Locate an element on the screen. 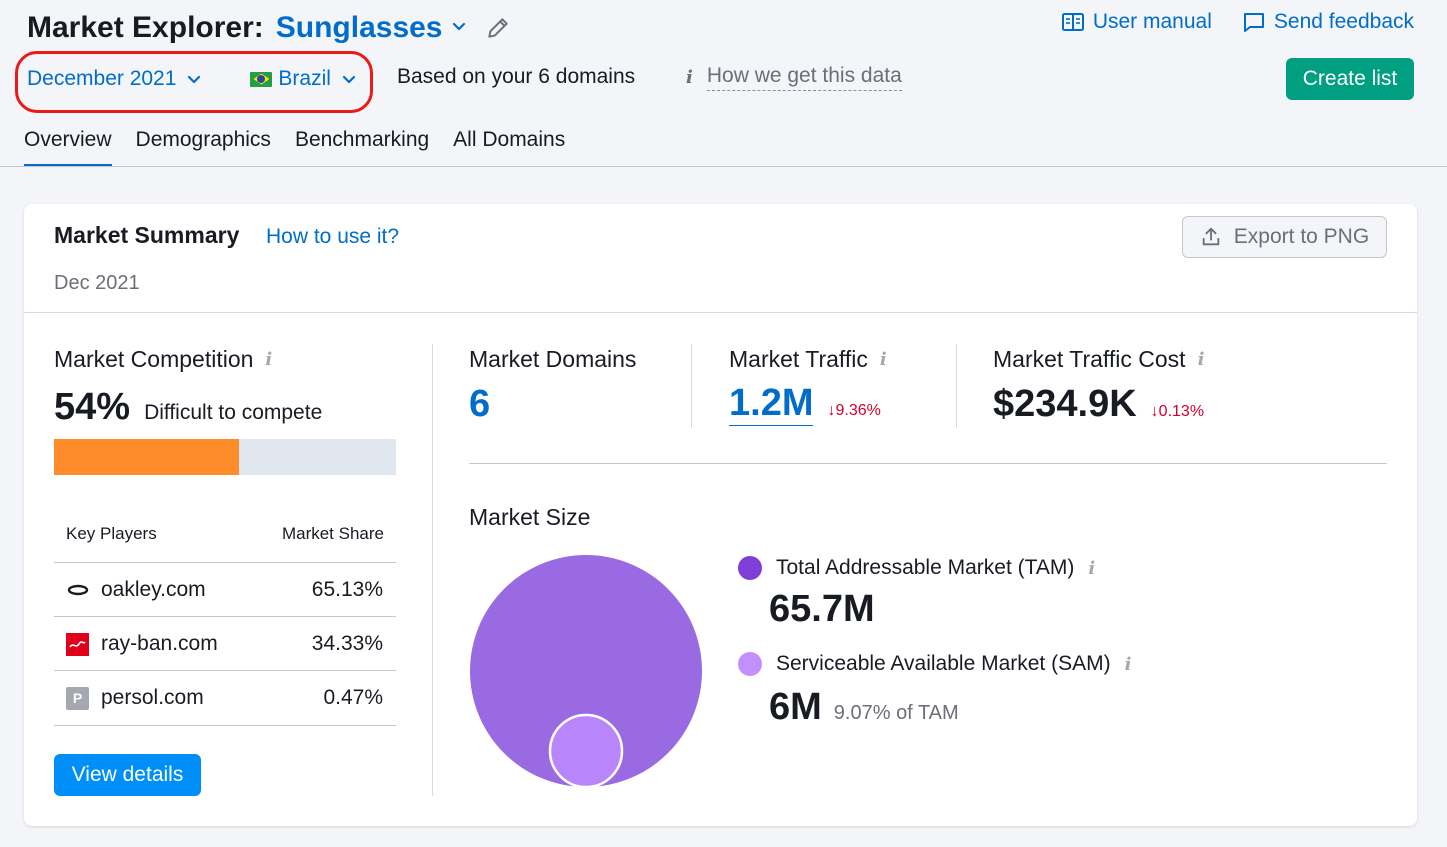 The height and width of the screenshot is (847, 1447). oakley-logo-icon is located at coordinates (77, 590).